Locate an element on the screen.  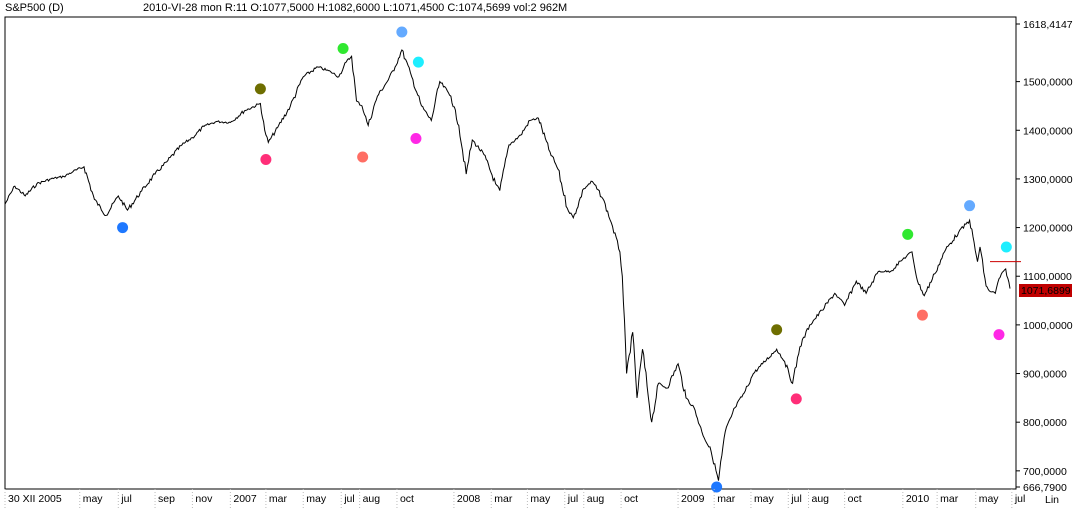
x-tick-label: 2010 is located at coordinates (918, 499).